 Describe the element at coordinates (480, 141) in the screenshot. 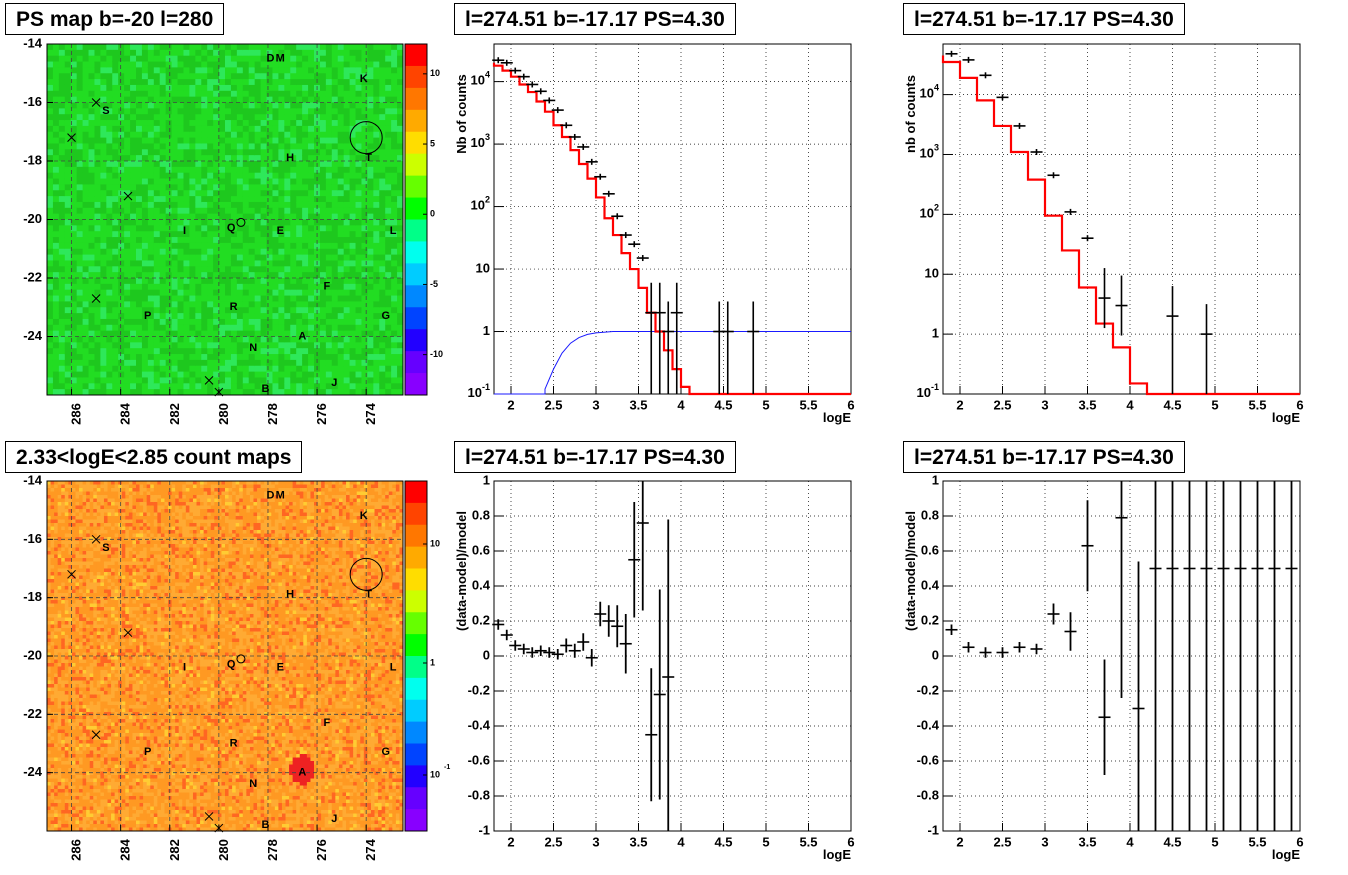

I see `y-tick-label: 10³` at that location.